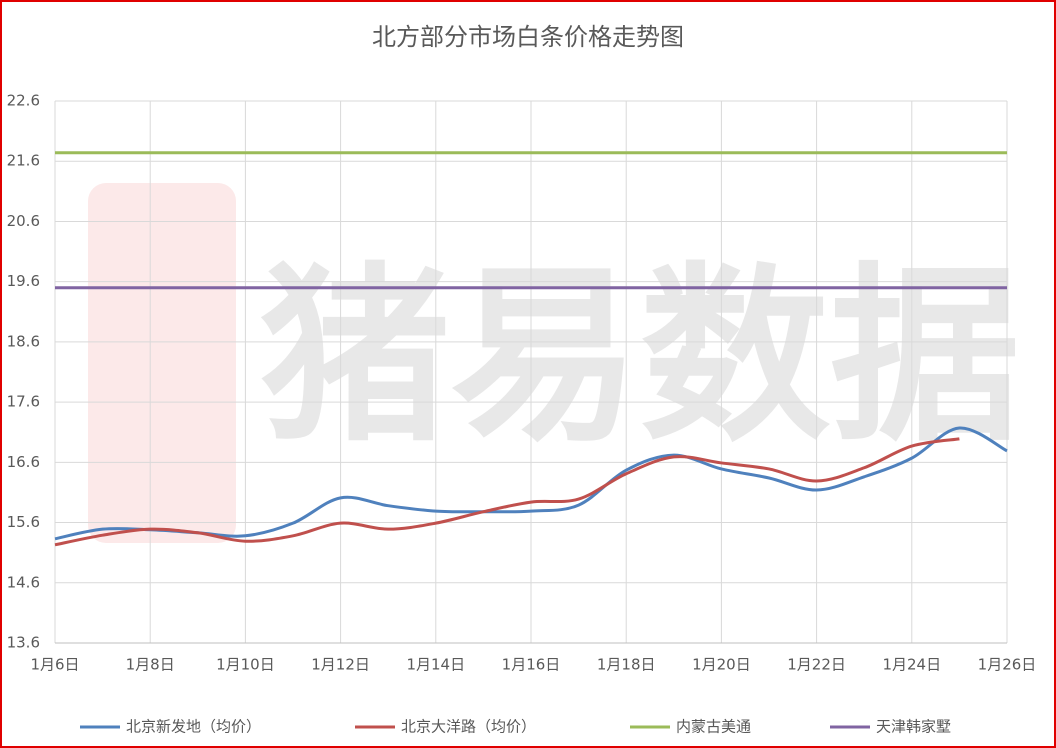 This screenshot has height=748, width=1056. What do you see at coordinates (911, 665) in the screenshot?
I see `x-tick-label: 1月24日` at bounding box center [911, 665].